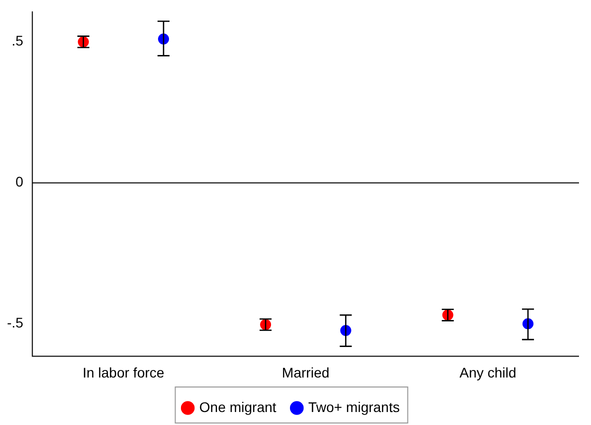 The image size is (591, 425). I want to click on y-tick-label: 0, so click(20, 182).